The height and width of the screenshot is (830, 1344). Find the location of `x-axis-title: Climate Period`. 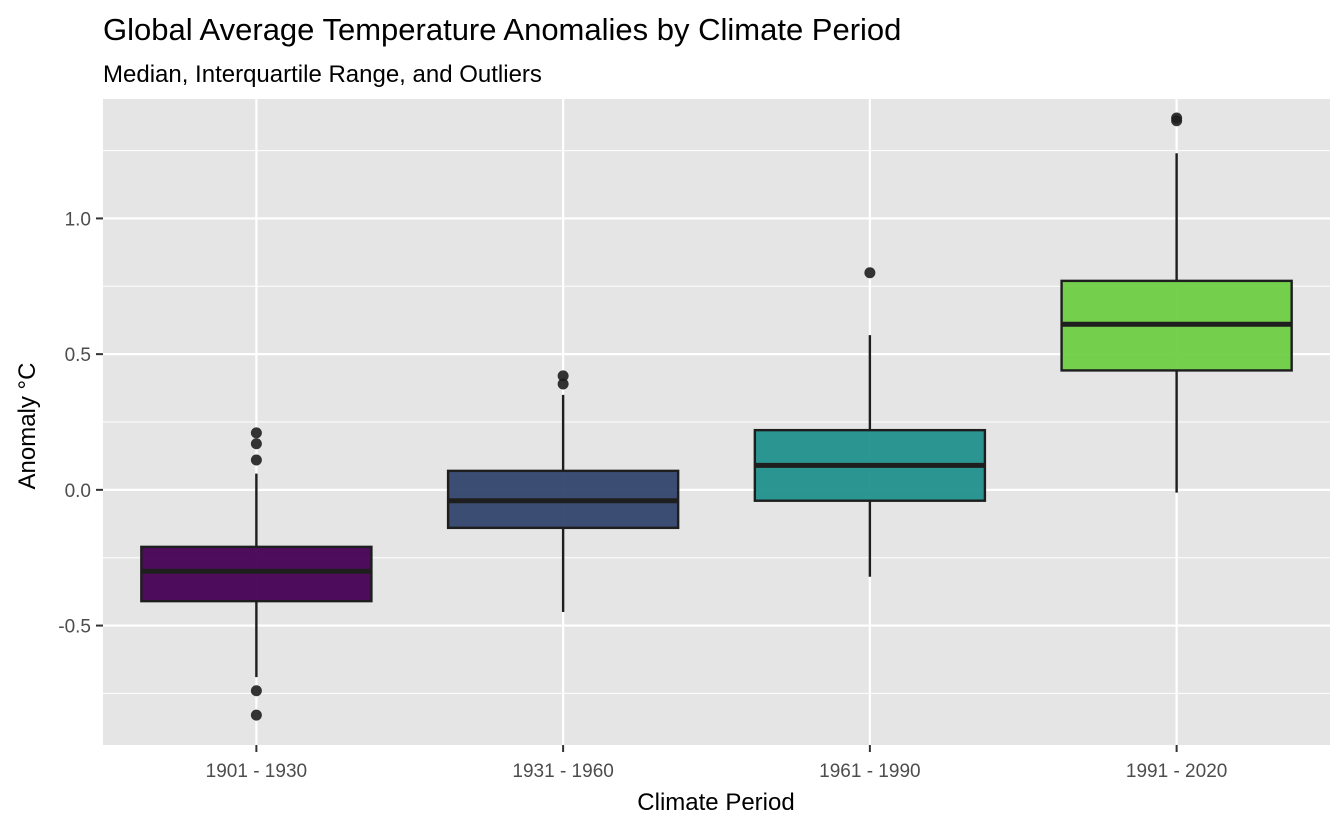

x-axis-title: Climate Period is located at coordinates (715, 802).